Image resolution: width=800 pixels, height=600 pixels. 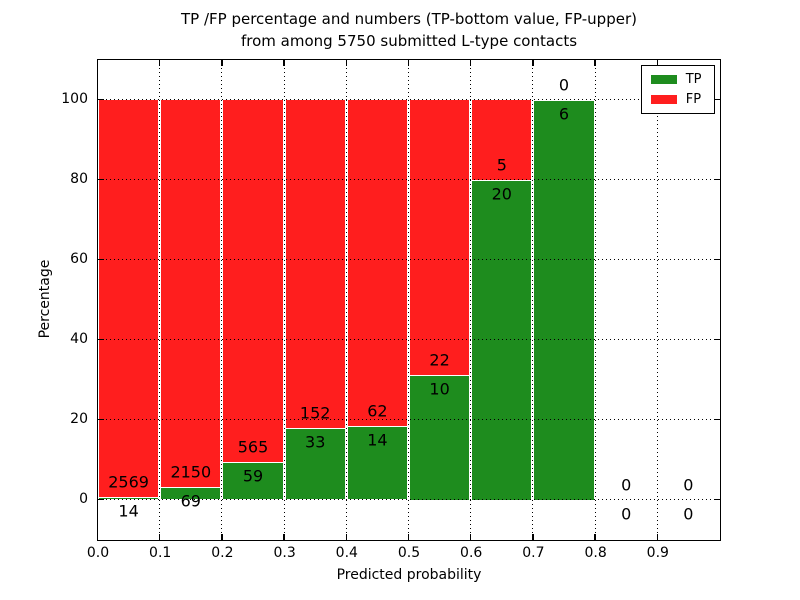 What do you see at coordinates (45, 299) in the screenshot?
I see `y-axis-label: Percentage` at bounding box center [45, 299].